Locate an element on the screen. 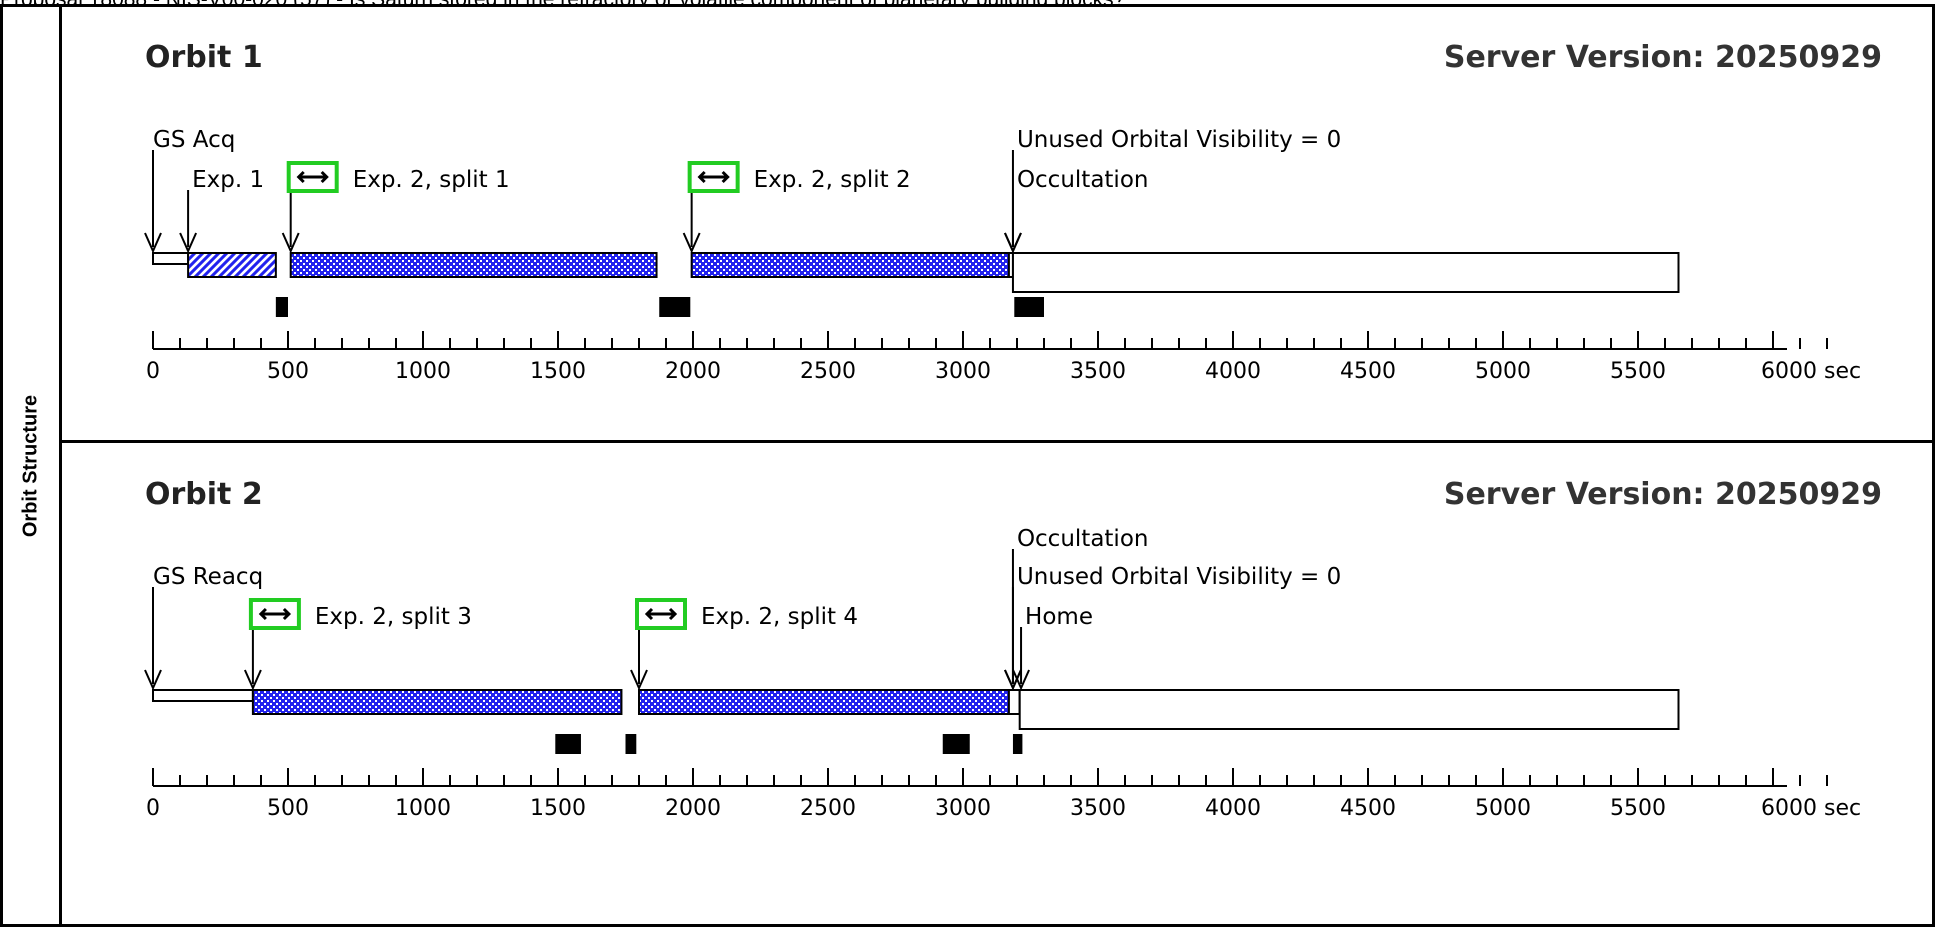  orbit-divider is located at coordinates (997, 441).